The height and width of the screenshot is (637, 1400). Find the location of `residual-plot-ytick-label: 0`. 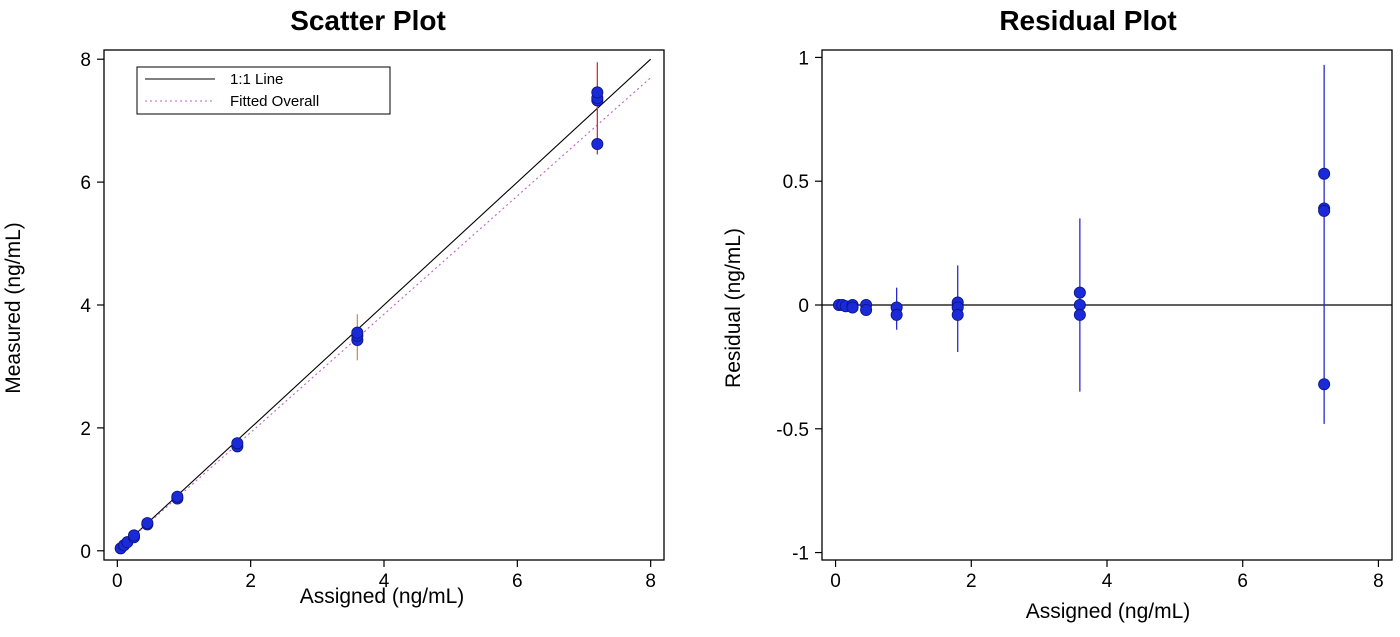

residual-plot-ytick-label: 0 is located at coordinates (803, 306).